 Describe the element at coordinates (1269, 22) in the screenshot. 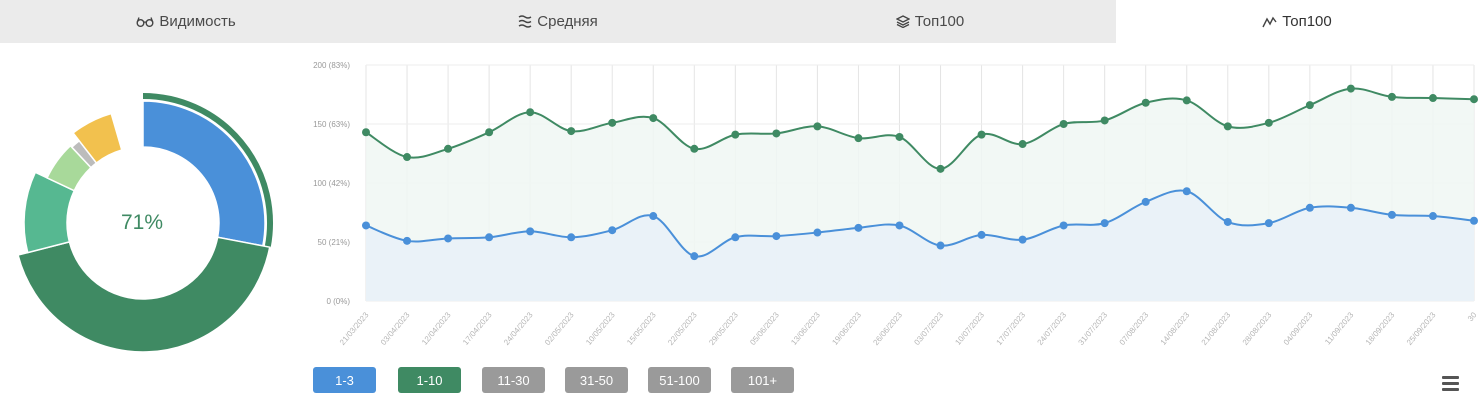

I see `line-chart-icon` at that location.